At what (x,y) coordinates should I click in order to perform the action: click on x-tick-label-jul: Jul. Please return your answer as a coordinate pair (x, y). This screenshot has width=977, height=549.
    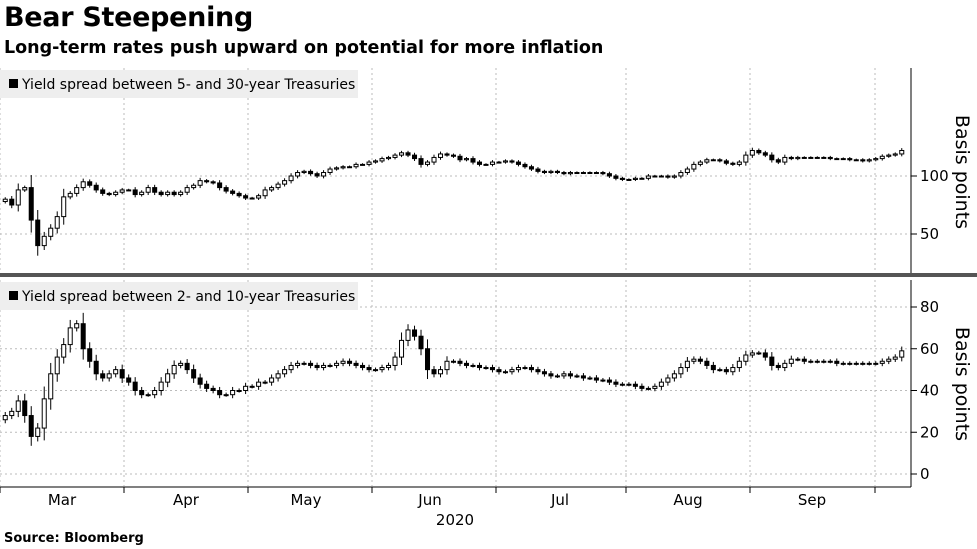
    Looking at the image, I should click on (559, 500).